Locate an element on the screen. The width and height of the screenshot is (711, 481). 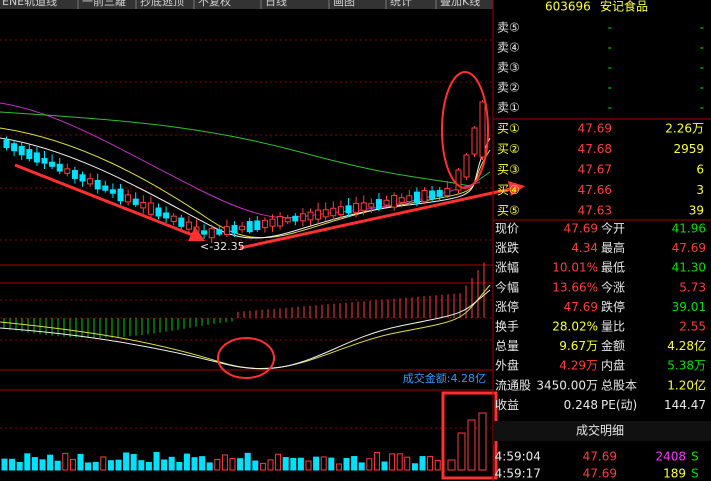
toolbar-tab: 统计 is located at coordinates (401, 4).